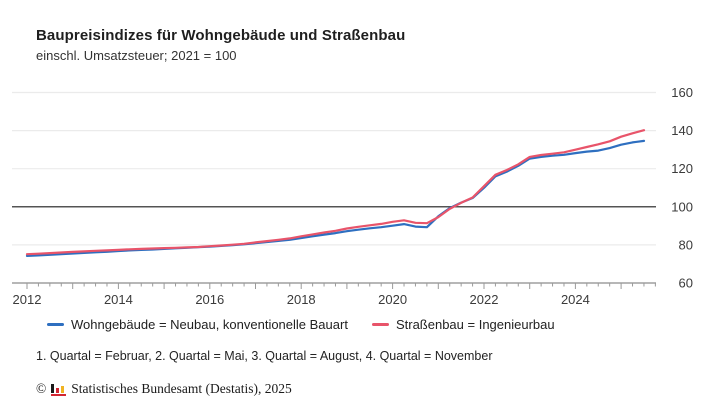 The height and width of the screenshot is (410, 728). What do you see at coordinates (682, 130) in the screenshot?
I see `y-tick-label: 140` at bounding box center [682, 130].